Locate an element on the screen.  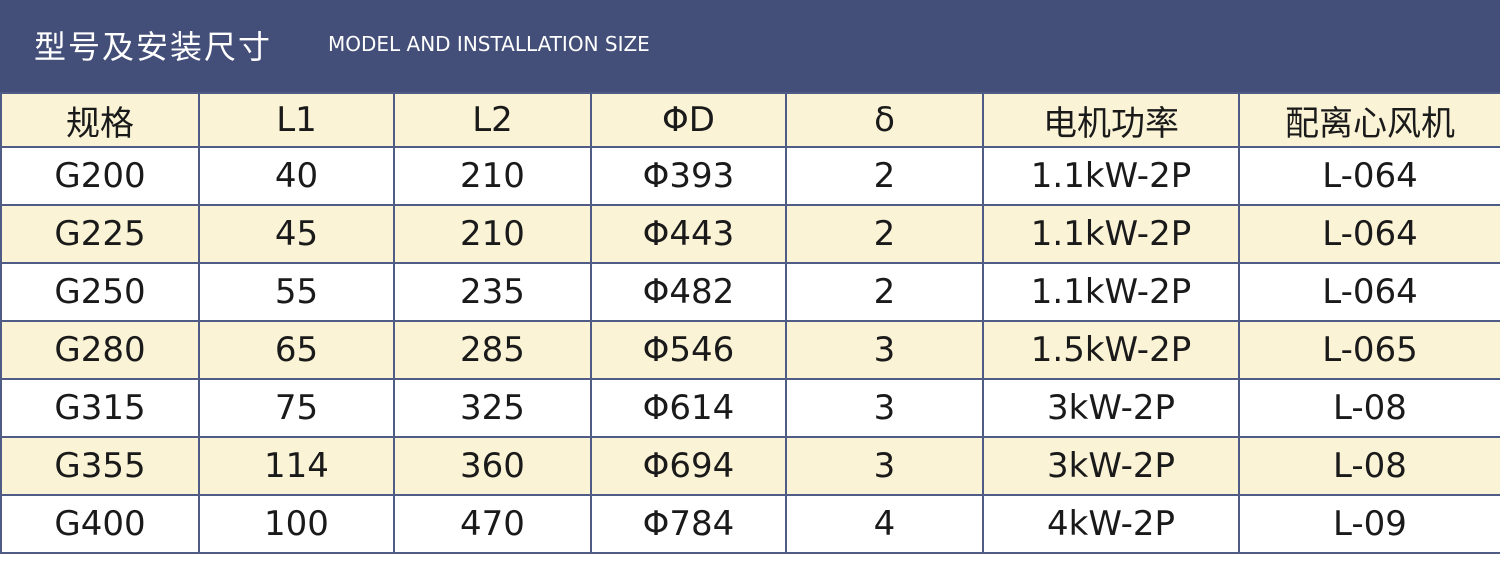
table-row: G250 55 235 Φ482 2 1.1kW-2P L-064 is located at coordinates (750, 292).